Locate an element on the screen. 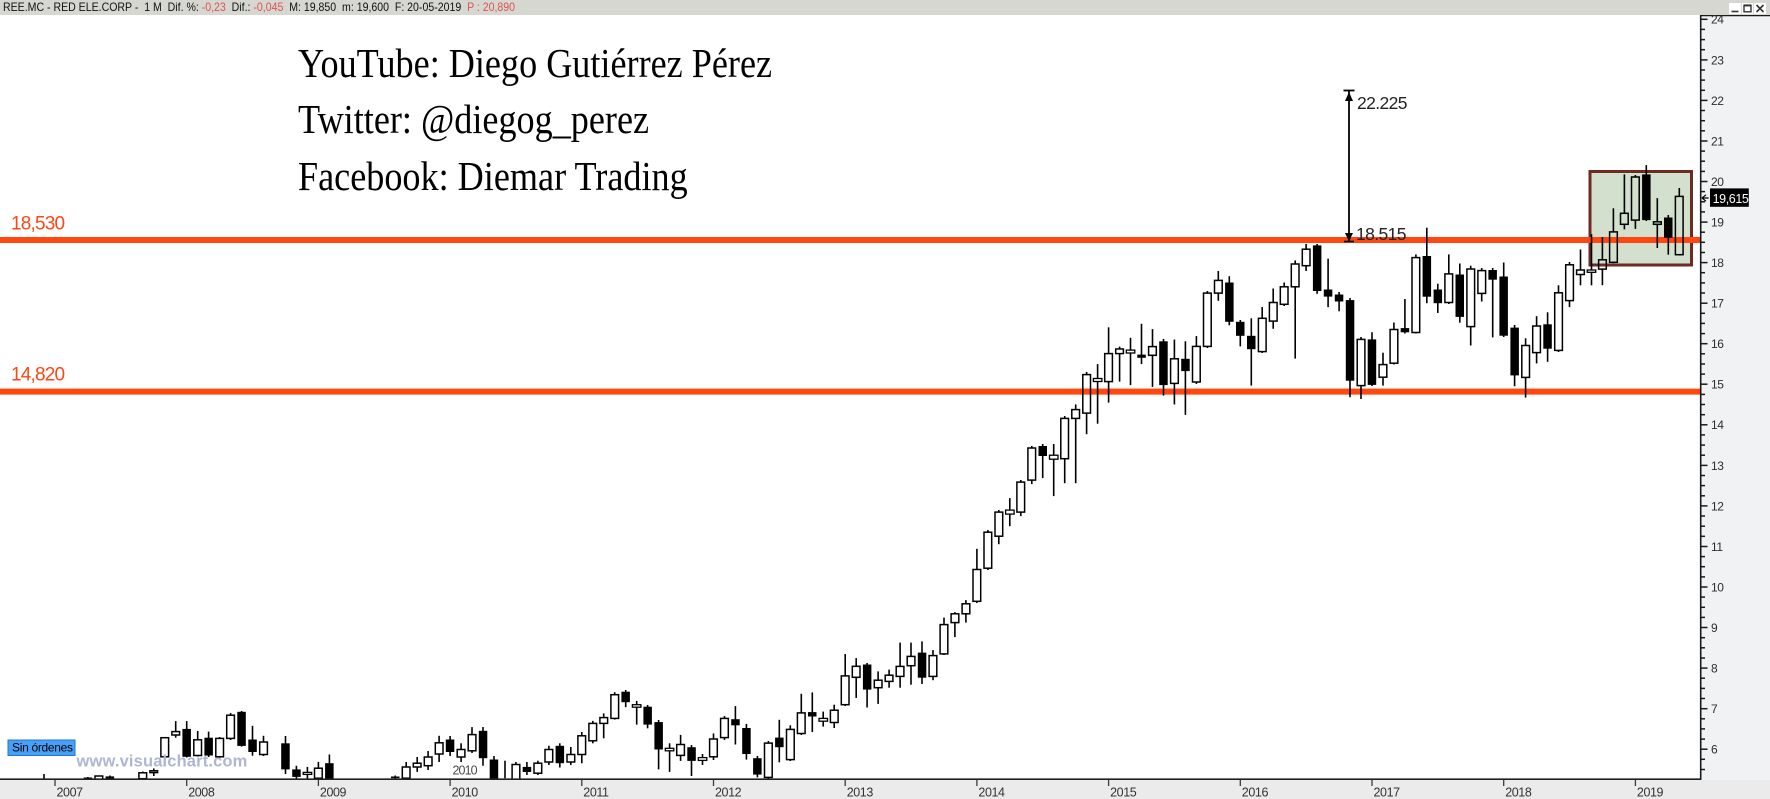  svg-text: 19 is located at coordinates (1717, 223).